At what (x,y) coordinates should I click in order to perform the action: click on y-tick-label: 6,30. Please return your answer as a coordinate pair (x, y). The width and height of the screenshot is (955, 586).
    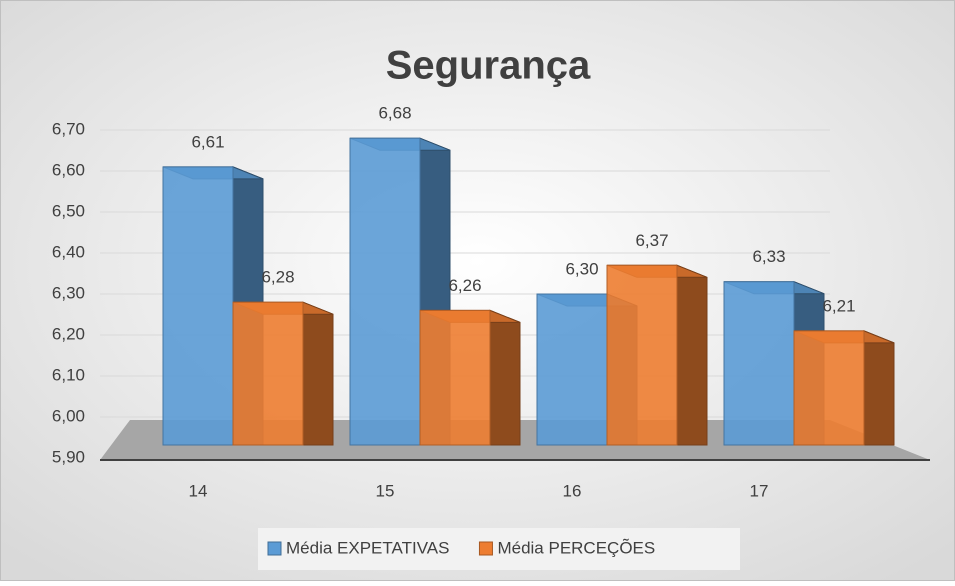
    Looking at the image, I should click on (68, 292).